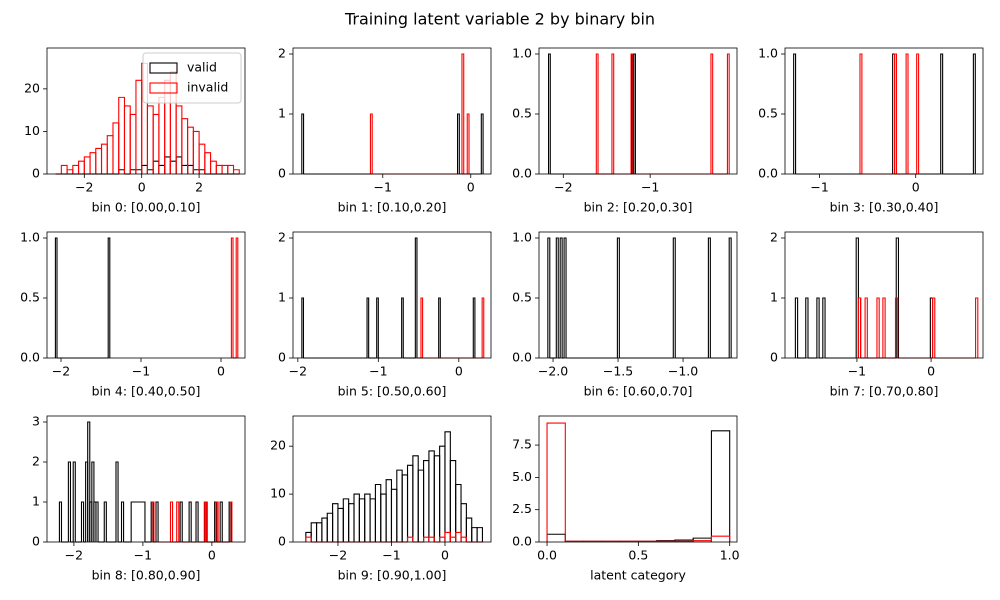 The image size is (1000, 600). What do you see at coordinates (638, 391) in the screenshot?
I see `x-axis-label: bin 6: [0.60,0.70]` at bounding box center [638, 391].